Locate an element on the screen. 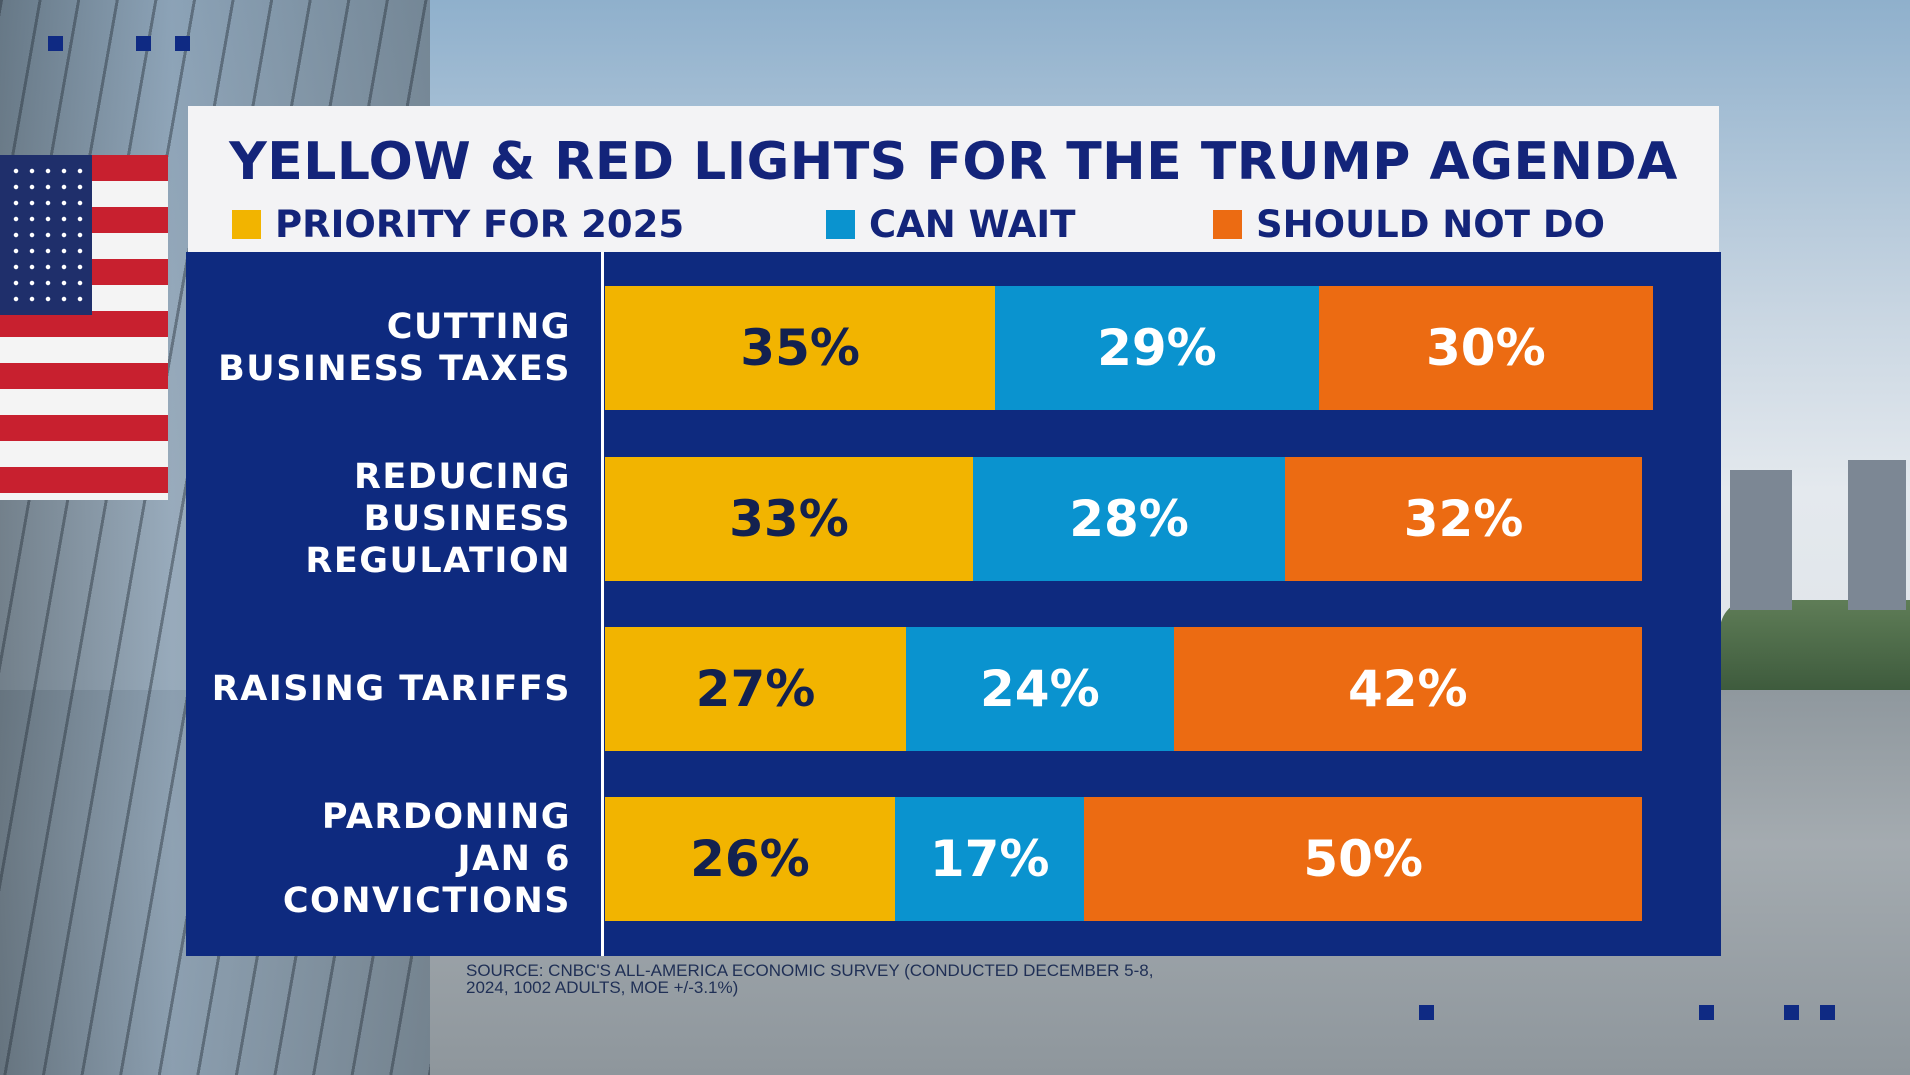  bar-can-wait: 24% is located at coordinates (1040, 689).